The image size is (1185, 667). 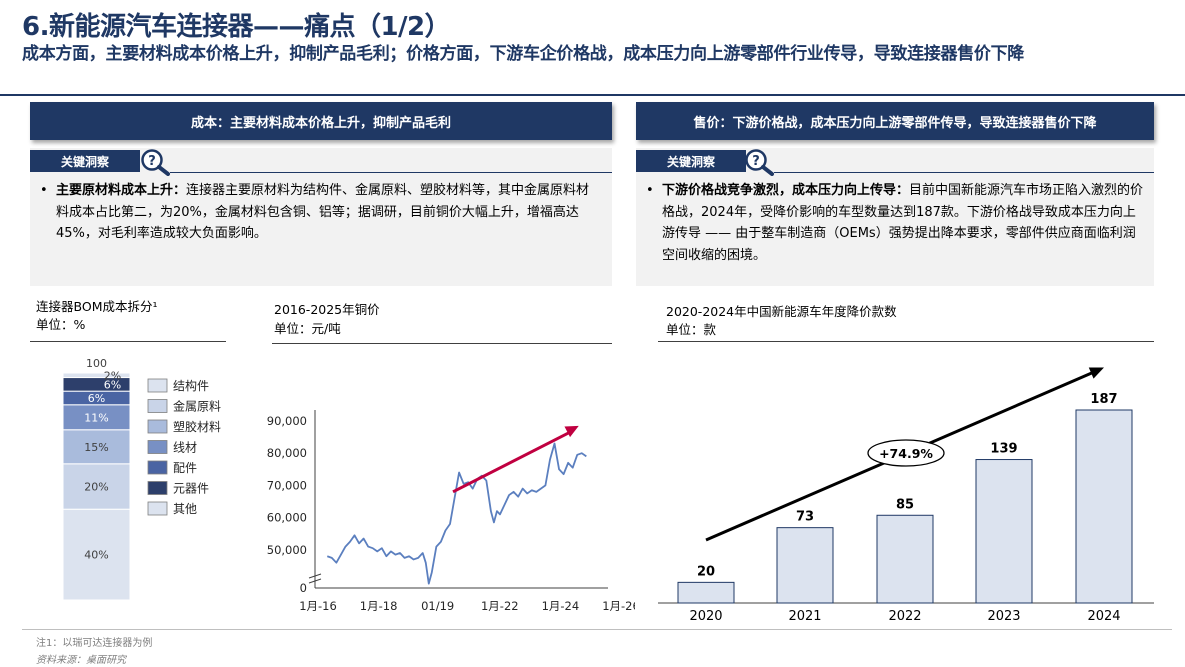 What do you see at coordinates (706, 592) in the screenshot?
I see `pricecut-bar-2020` at bounding box center [706, 592].